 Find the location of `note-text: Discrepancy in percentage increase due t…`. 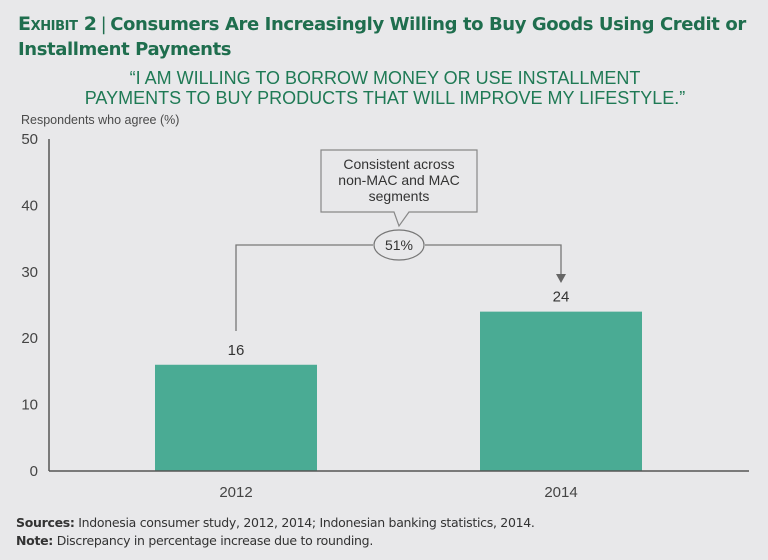

note-text: Discrepancy in percentage increase due t… is located at coordinates (213, 540).